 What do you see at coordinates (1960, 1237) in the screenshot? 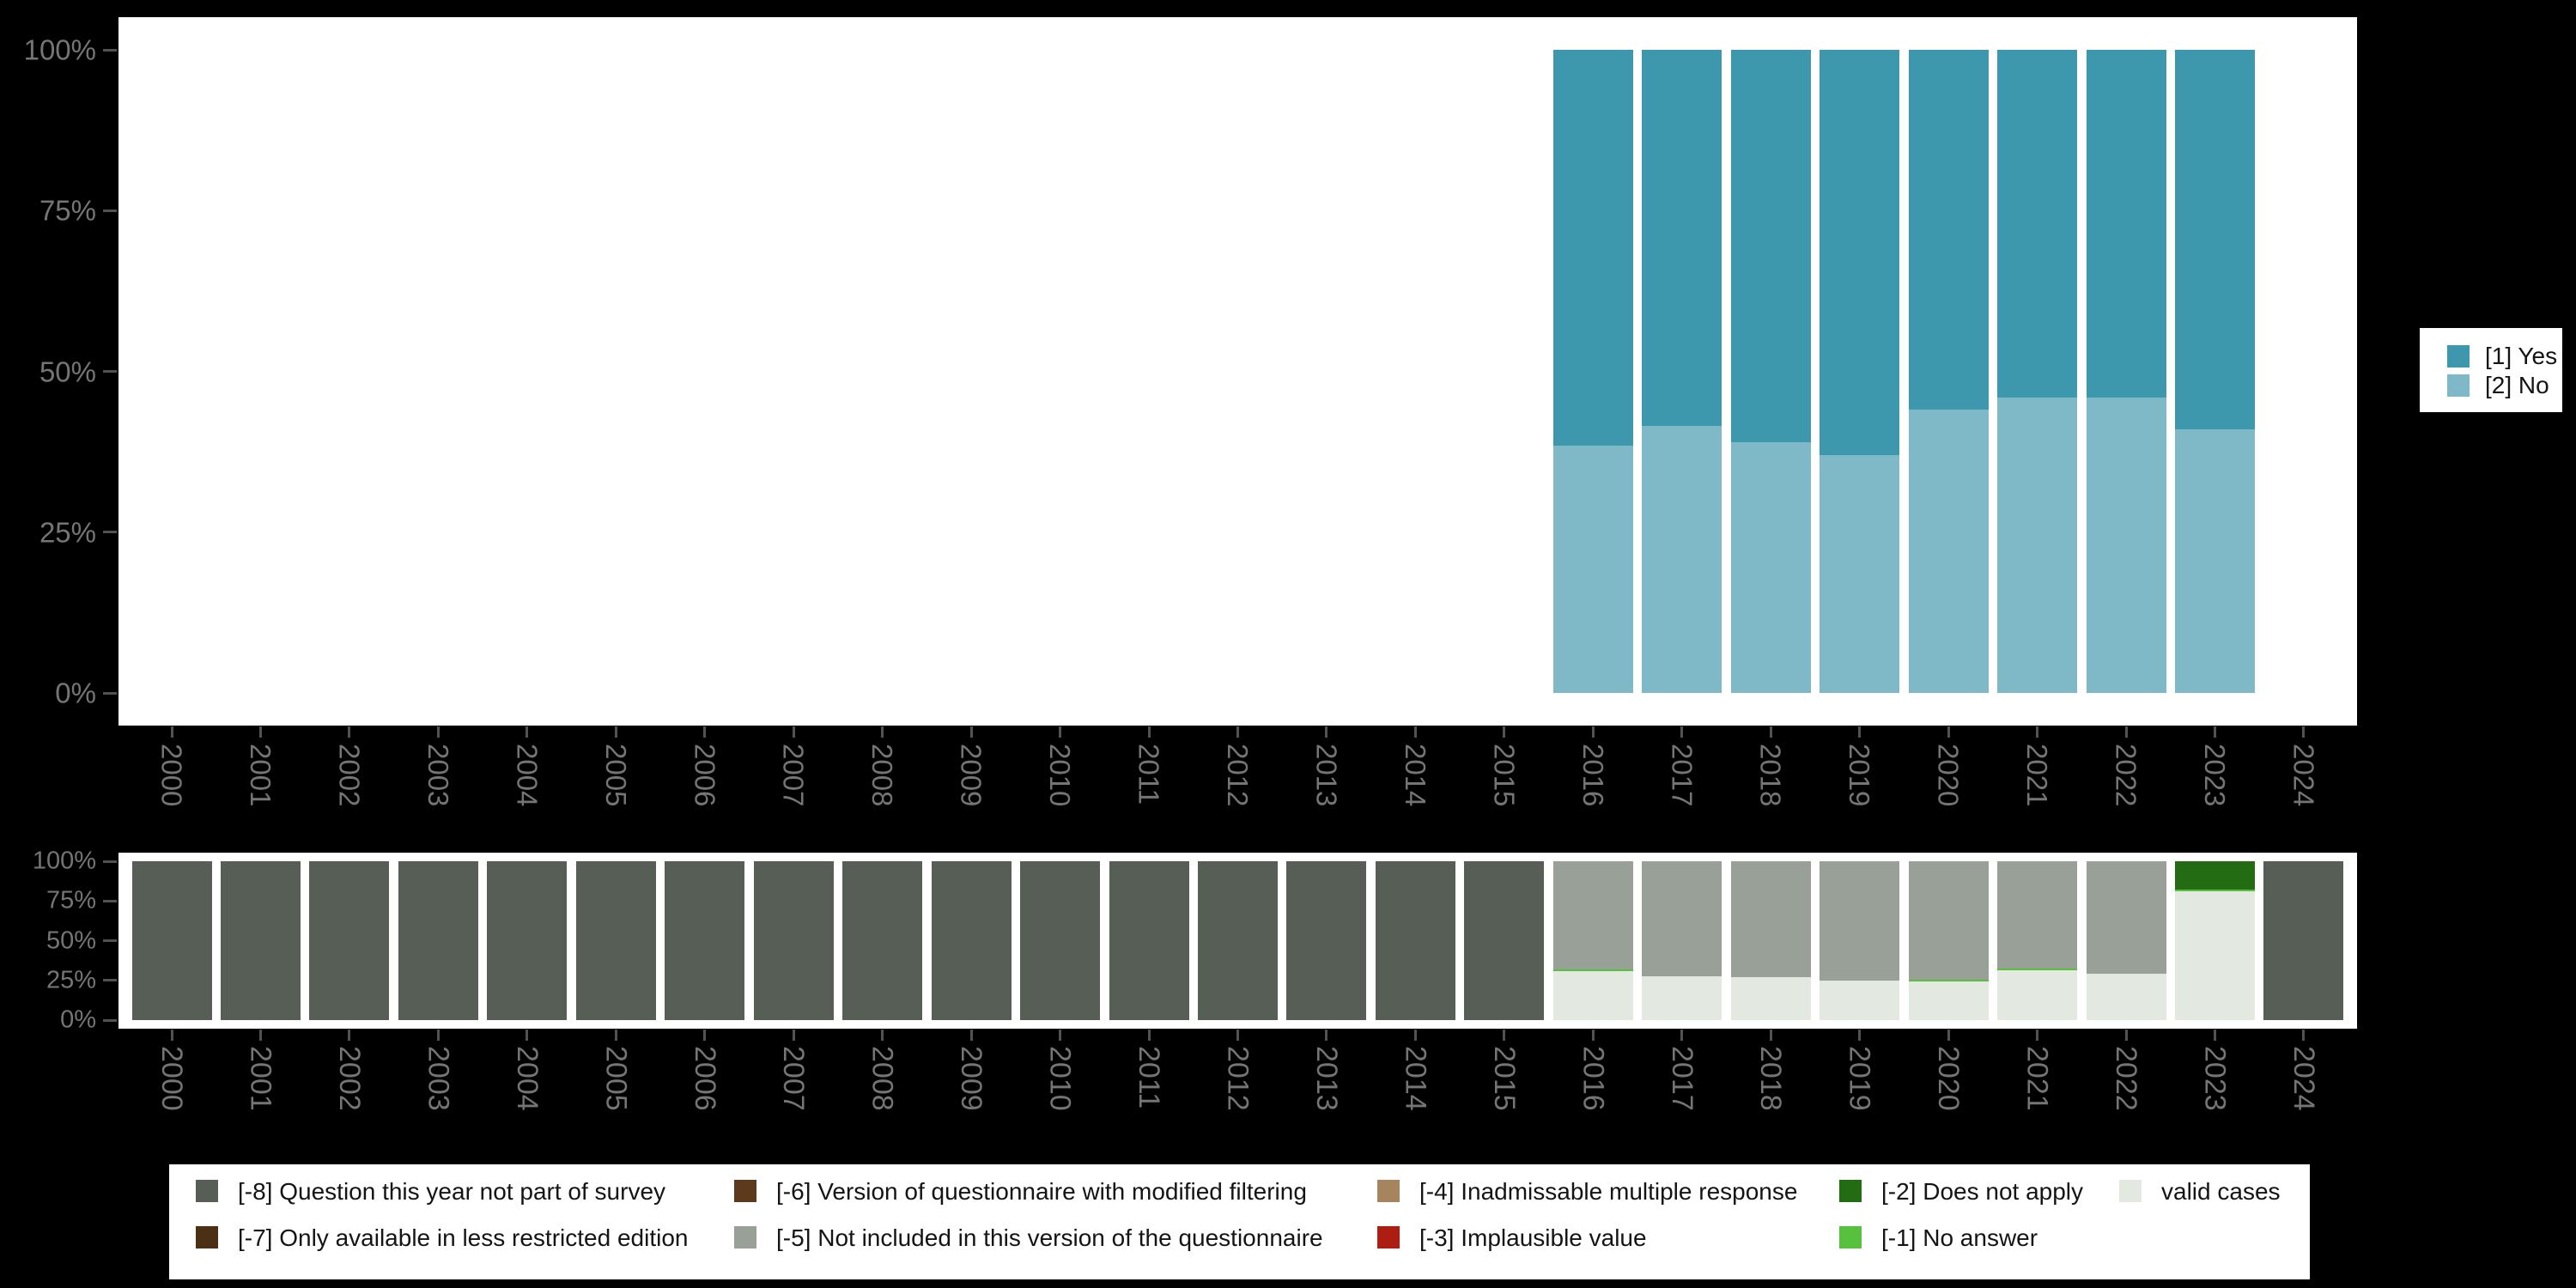
I see `legend-label-m1: [-1] No answer` at bounding box center [1960, 1237].